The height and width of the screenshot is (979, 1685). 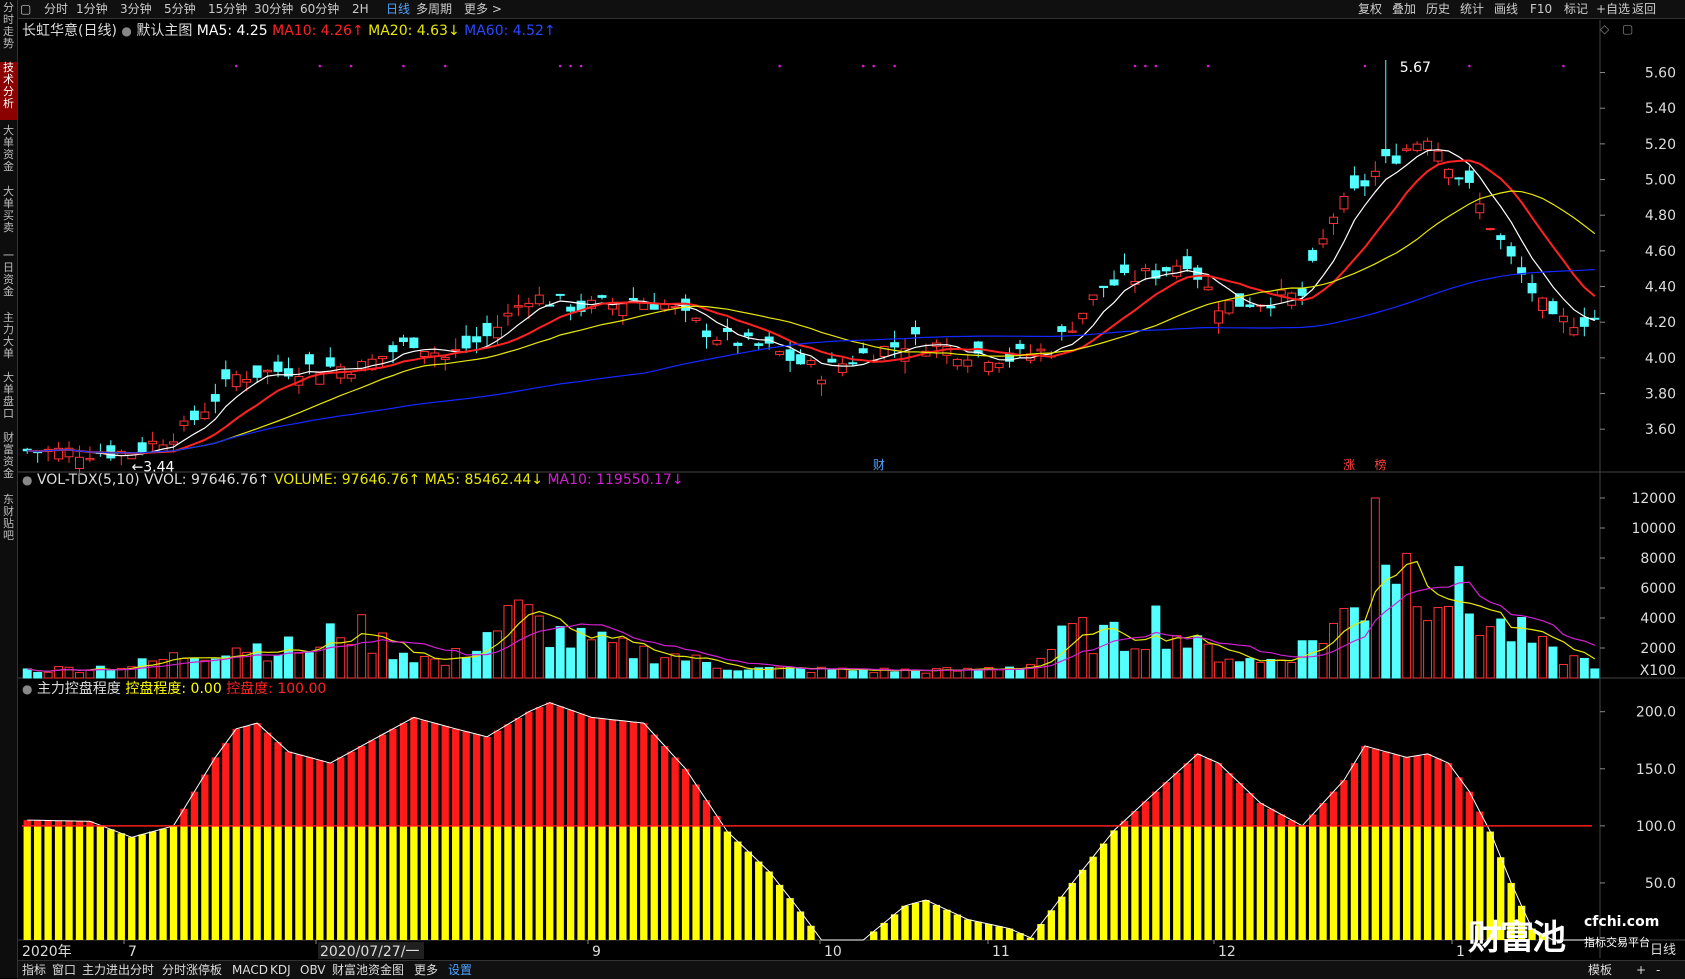 I want to click on bottom-tab-0: 指标, so click(x=34, y=970).